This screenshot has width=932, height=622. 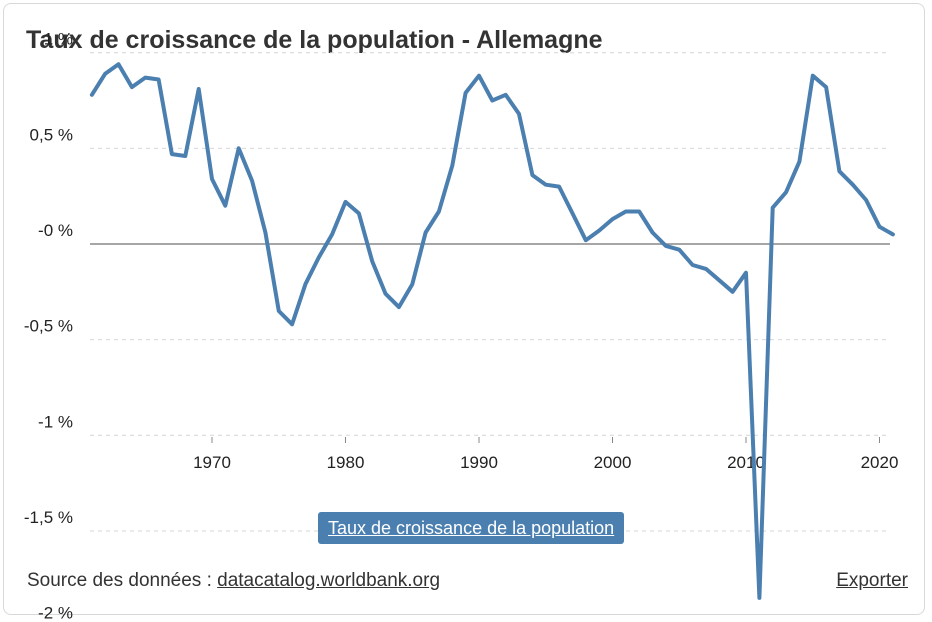 What do you see at coordinates (48, 517) in the screenshot?
I see `y-tick-label: -1,5 %` at bounding box center [48, 517].